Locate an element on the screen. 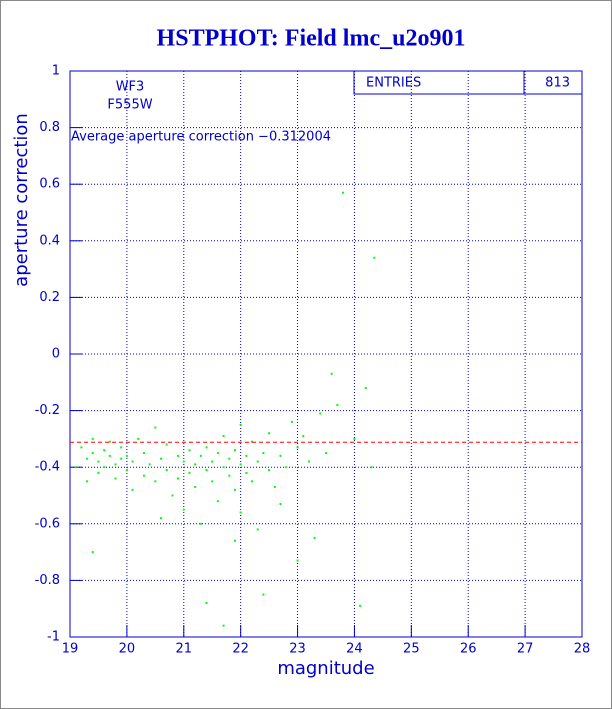  y-tick-label: 0.2 is located at coordinates (49, 297).